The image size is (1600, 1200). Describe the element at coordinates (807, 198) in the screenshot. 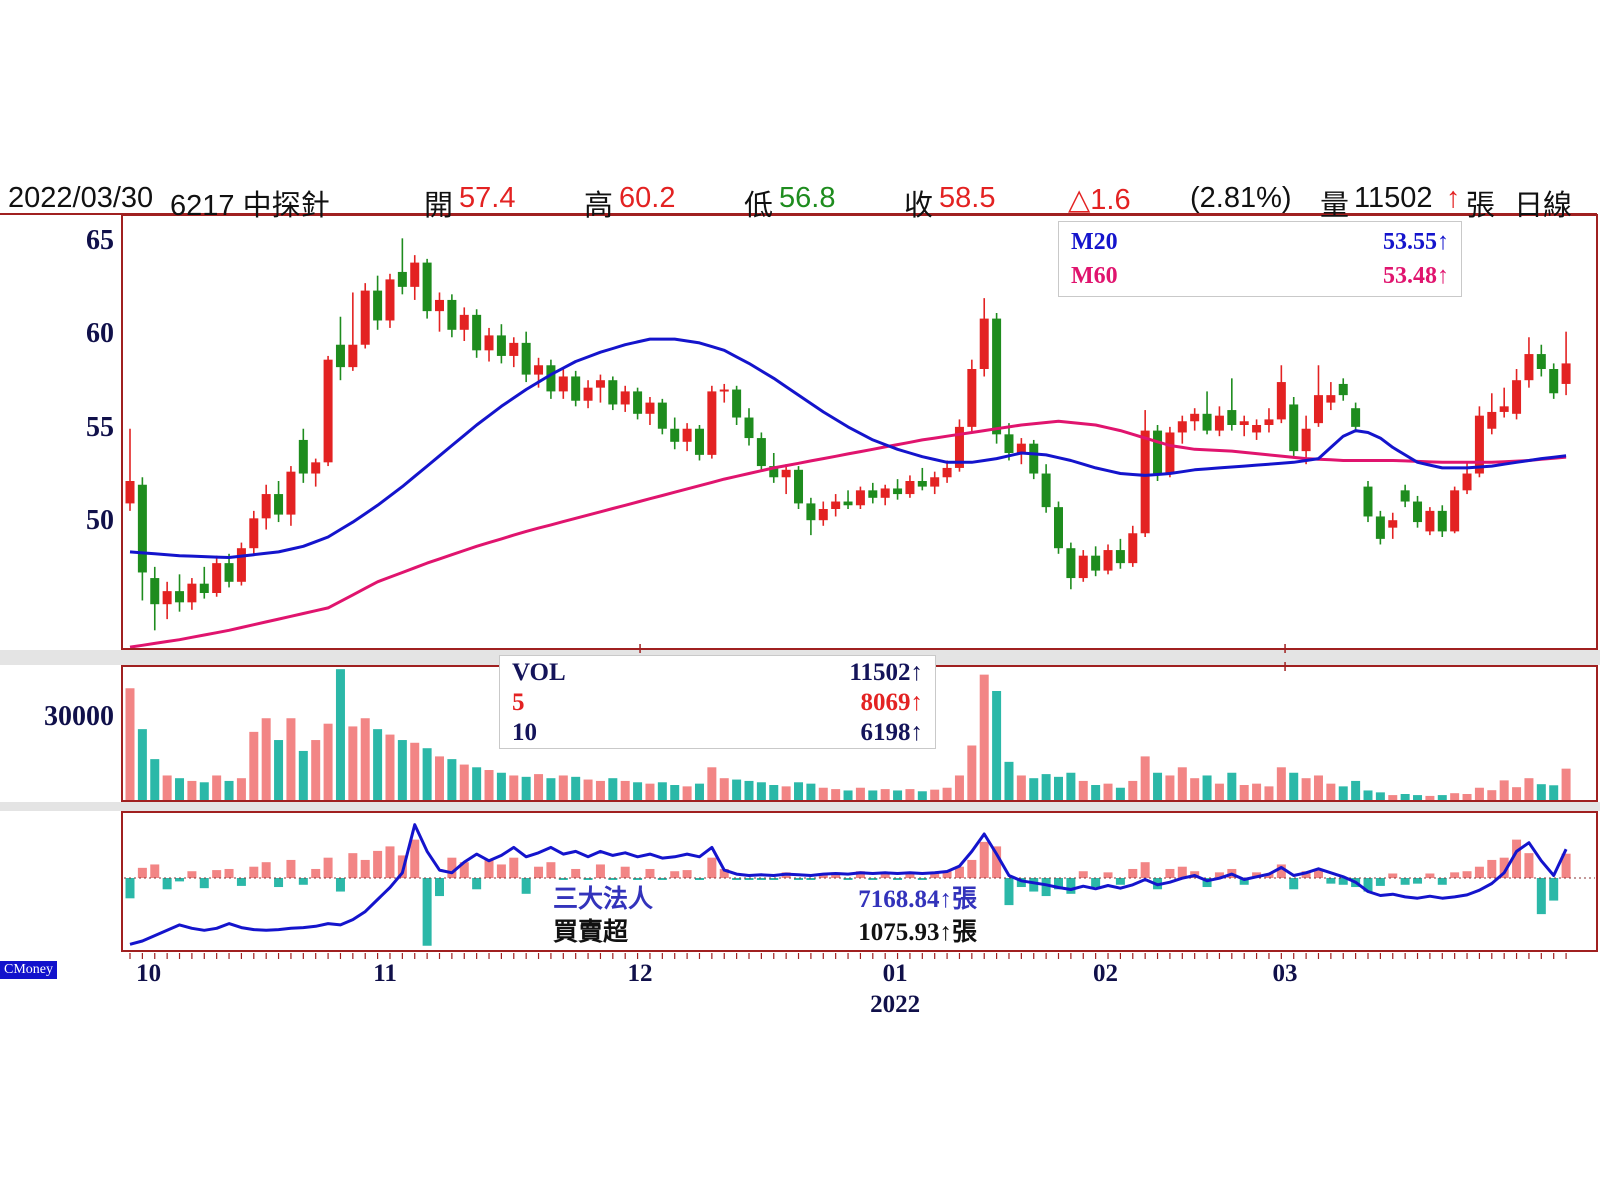

I see `low-value: 56.8` at that location.